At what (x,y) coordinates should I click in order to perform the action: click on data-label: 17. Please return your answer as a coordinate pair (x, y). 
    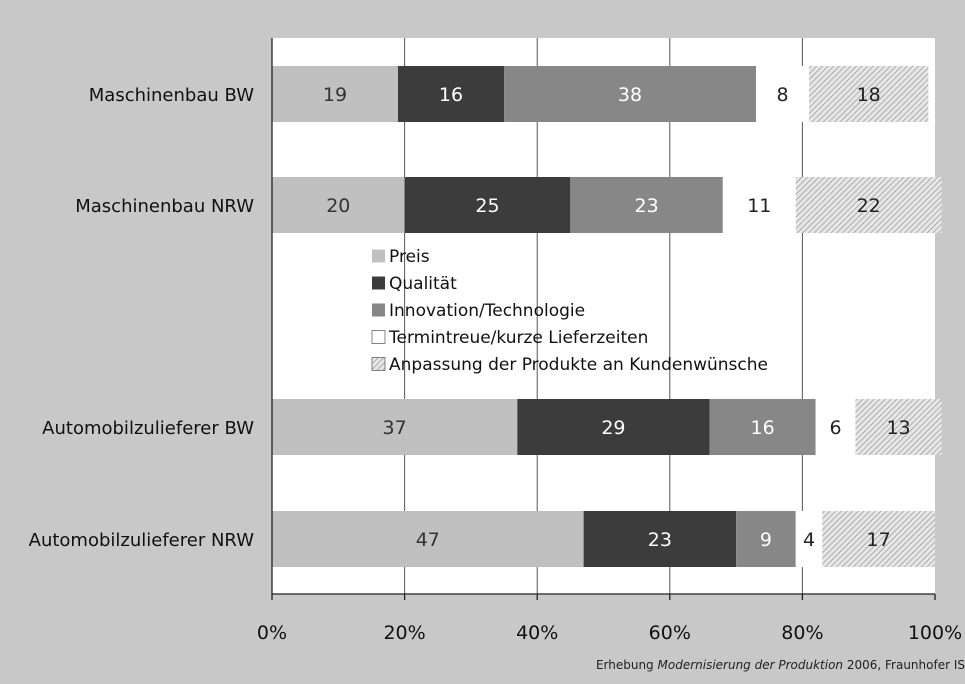
    Looking at the image, I should click on (879, 540).